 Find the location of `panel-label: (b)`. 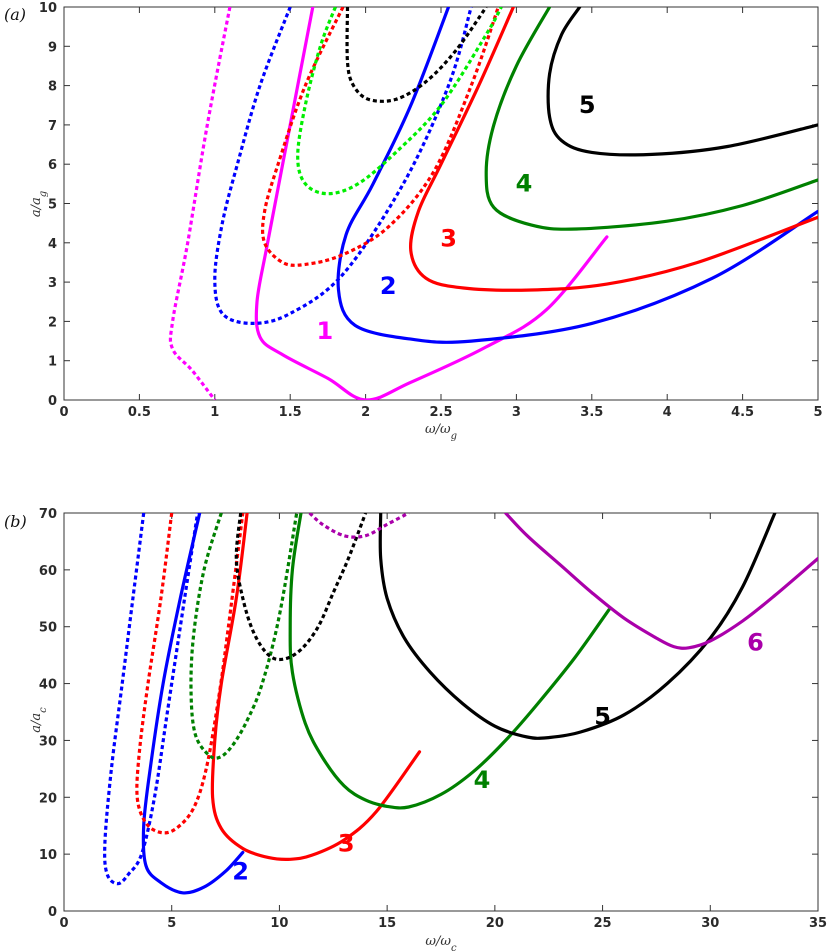

panel-label: (b) is located at coordinates (15, 521).